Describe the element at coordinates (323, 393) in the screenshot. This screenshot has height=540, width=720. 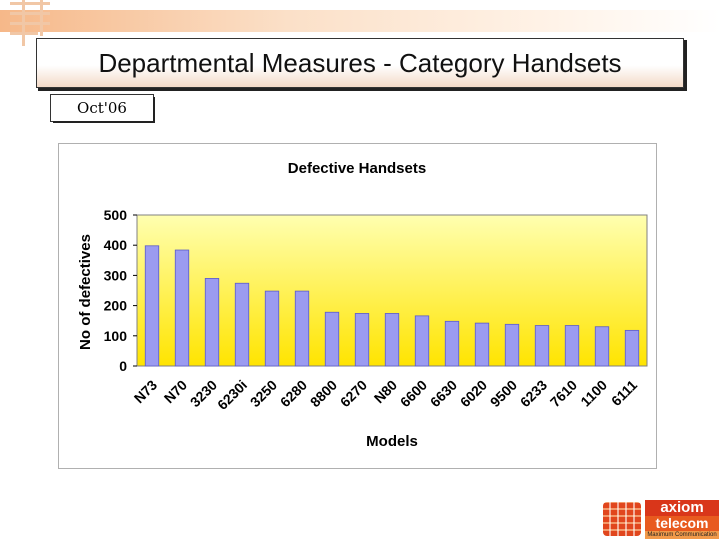
I see `x-tick-label: 8800` at that location.